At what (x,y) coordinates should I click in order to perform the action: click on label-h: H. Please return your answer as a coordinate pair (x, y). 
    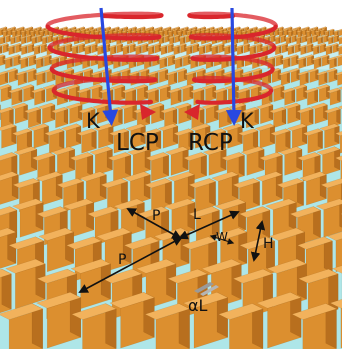
    Looking at the image, I should click on (268, 244).